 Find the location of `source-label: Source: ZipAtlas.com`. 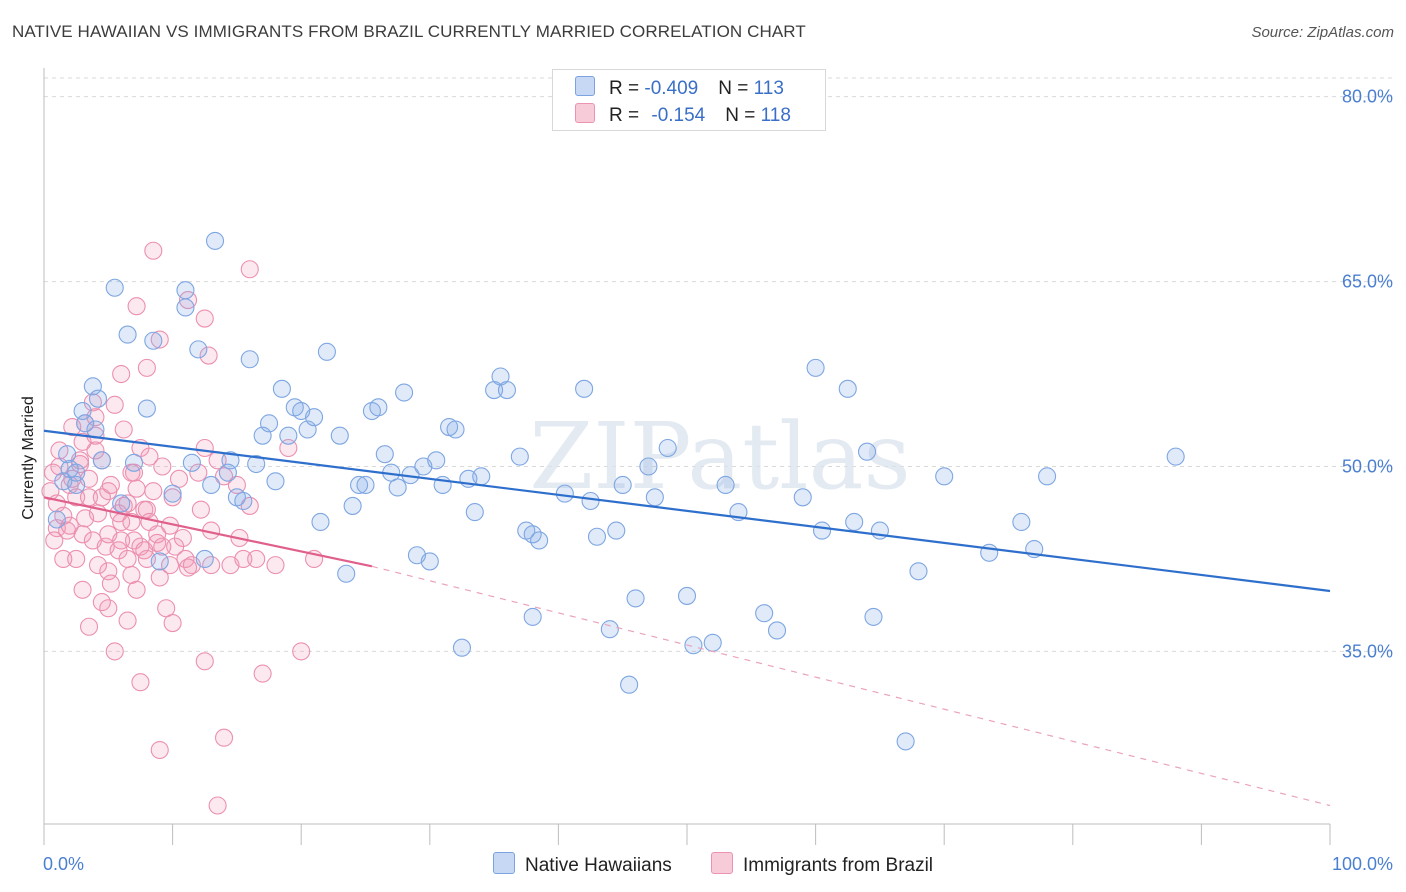

source-label: Source: ZipAtlas.com is located at coordinates (1322, 32).